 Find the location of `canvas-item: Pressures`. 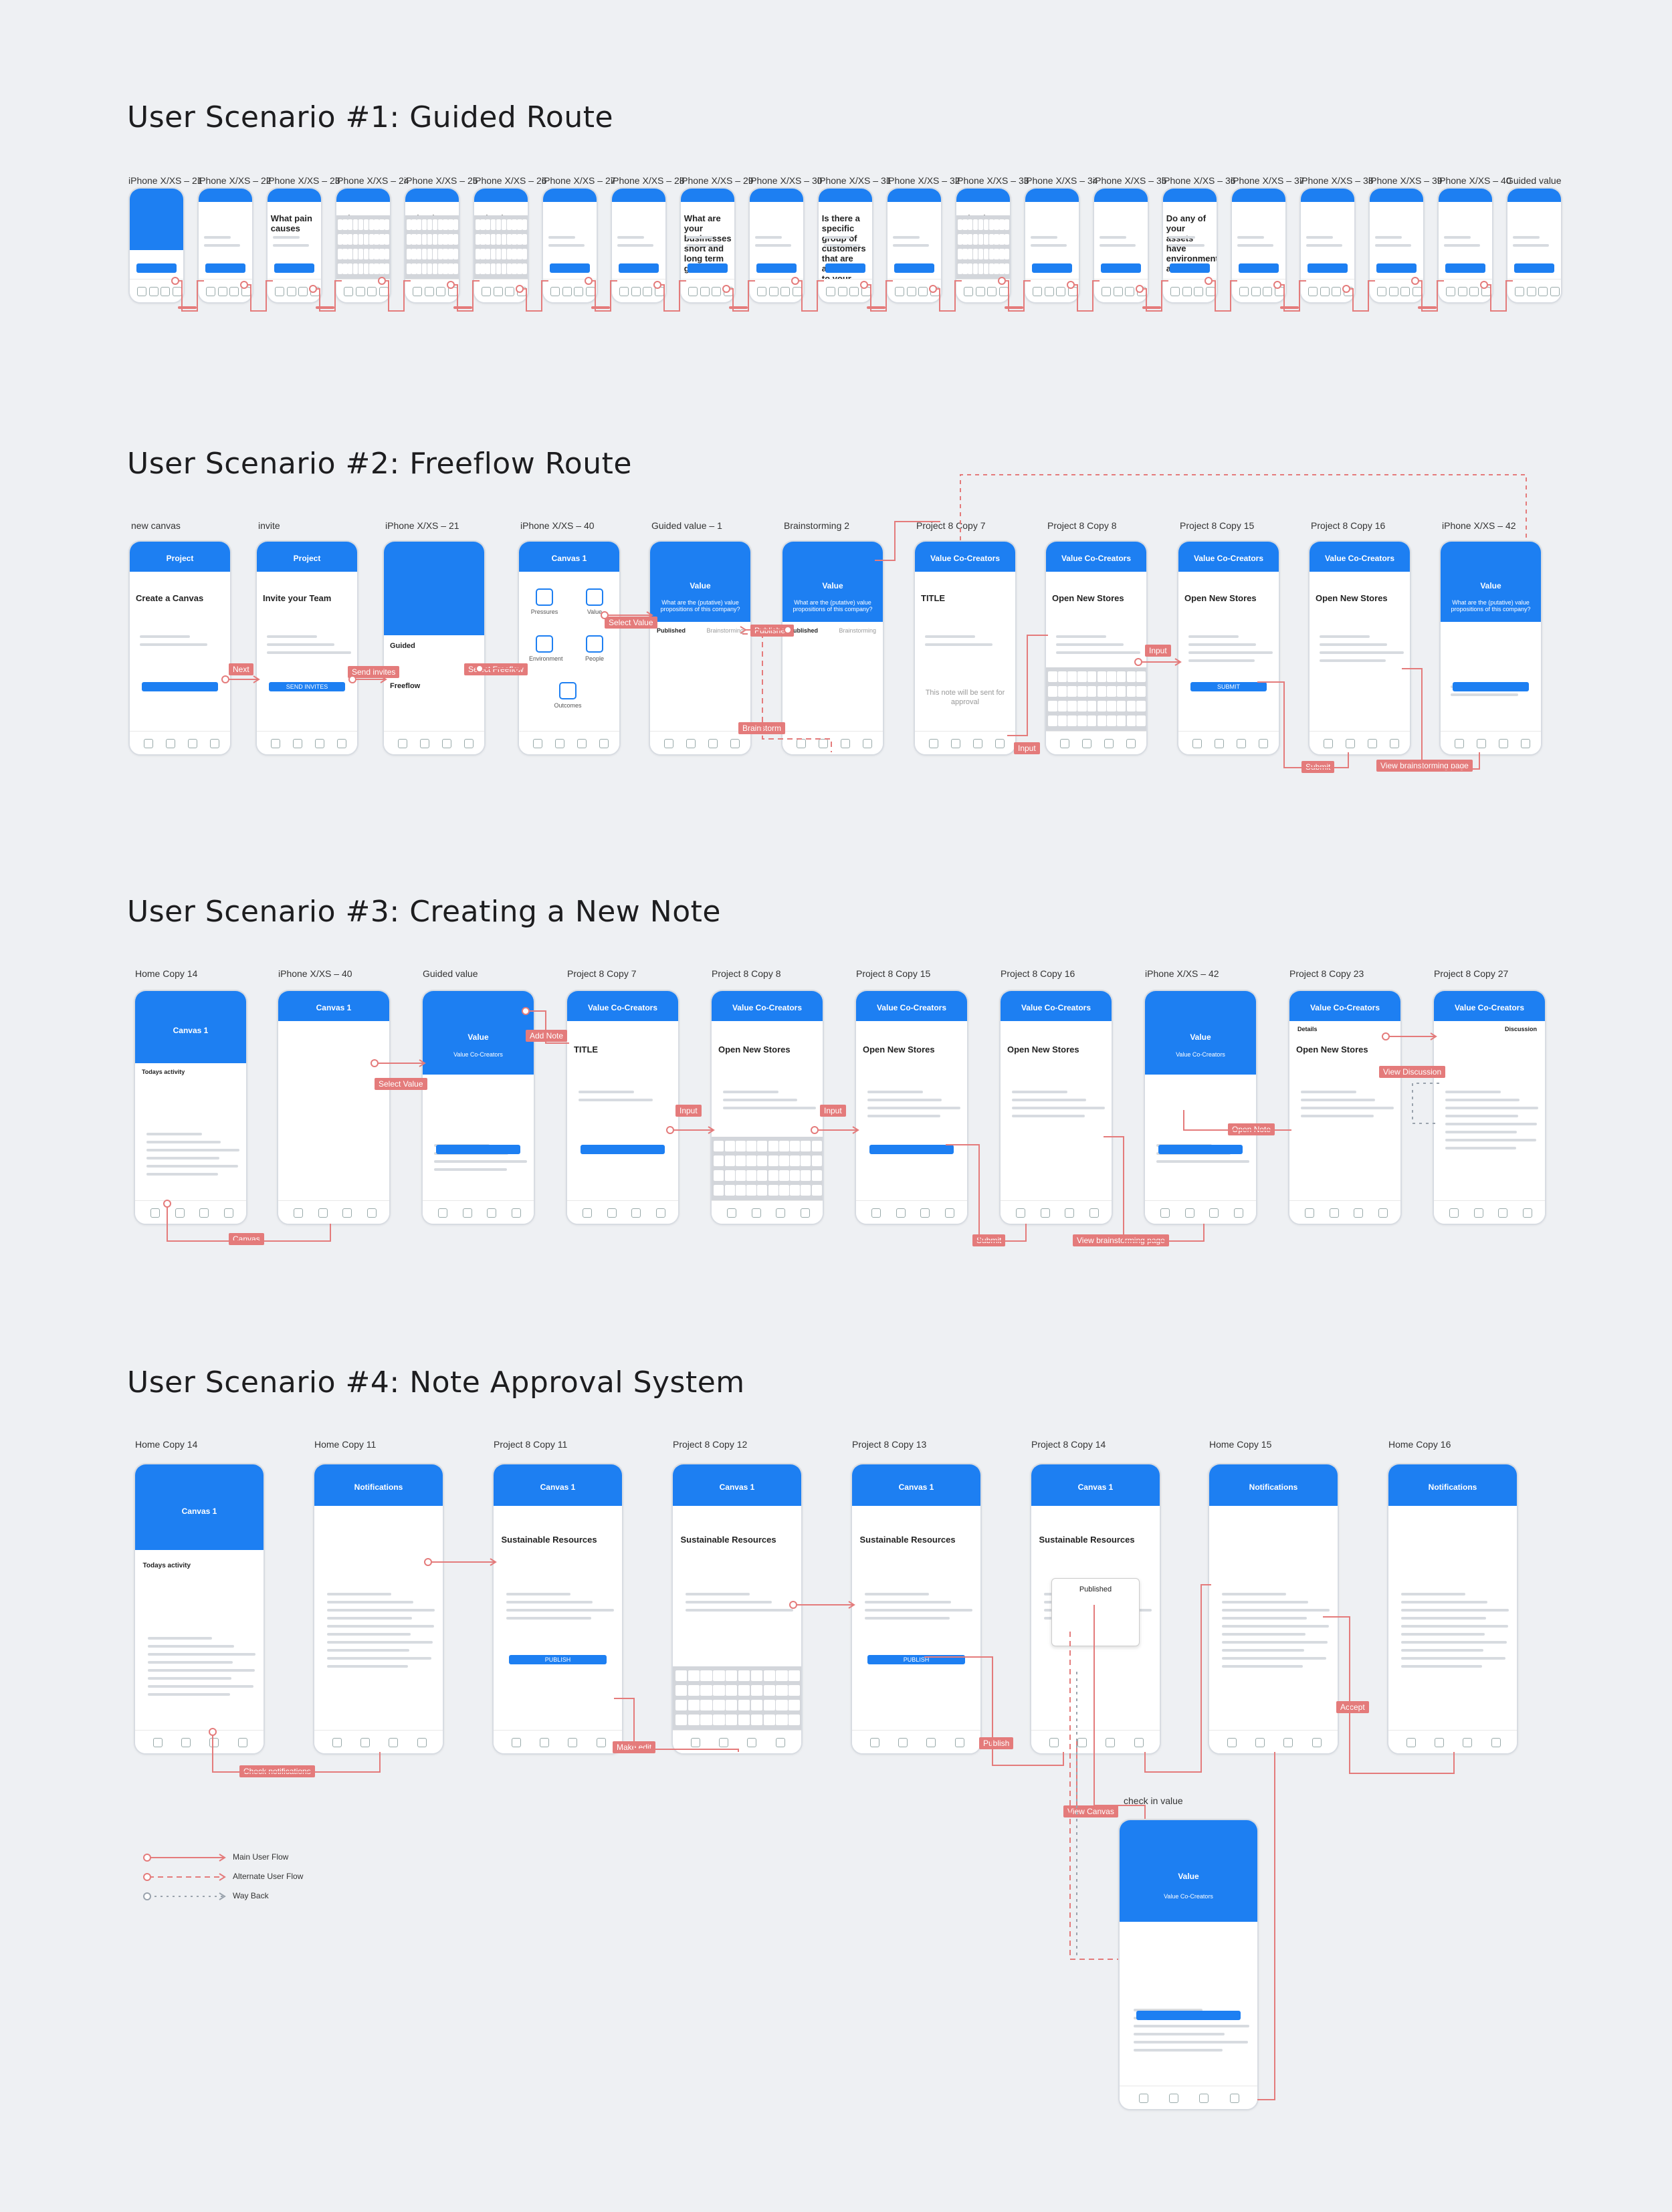

canvas-item: Pressures is located at coordinates (544, 601).